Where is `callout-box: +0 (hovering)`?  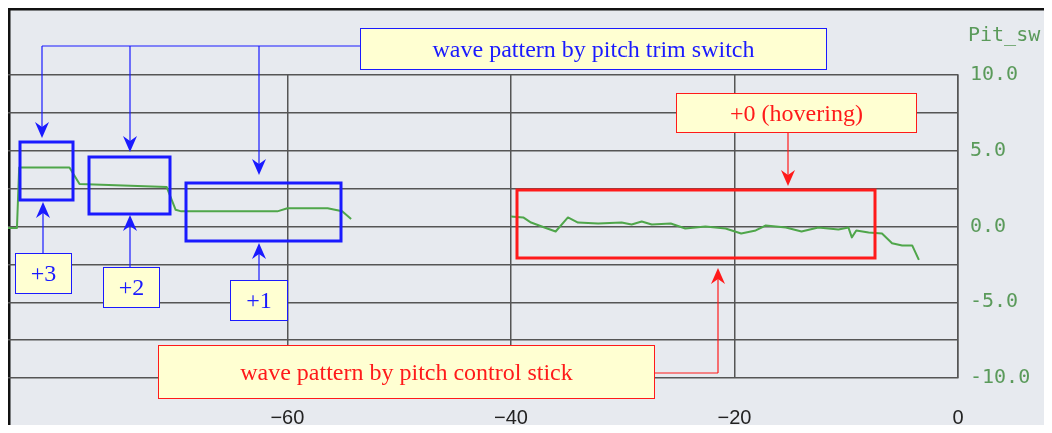 callout-box: +0 (hovering) is located at coordinates (796, 113).